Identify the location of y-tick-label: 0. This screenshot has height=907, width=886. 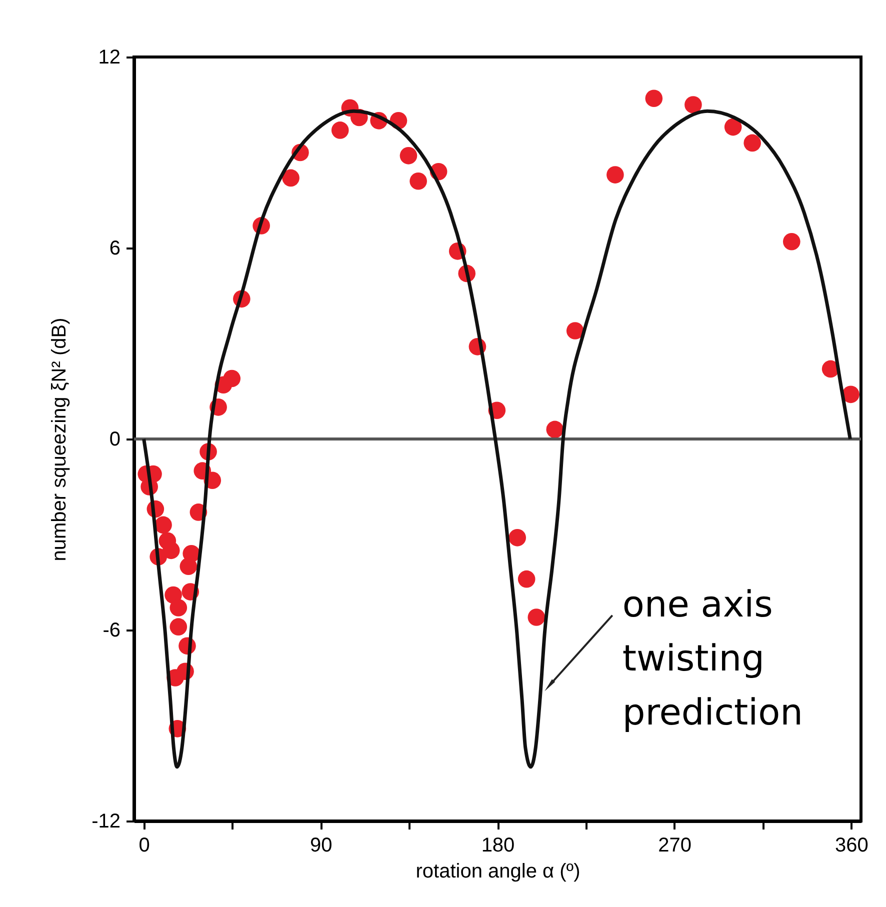
(114, 439).